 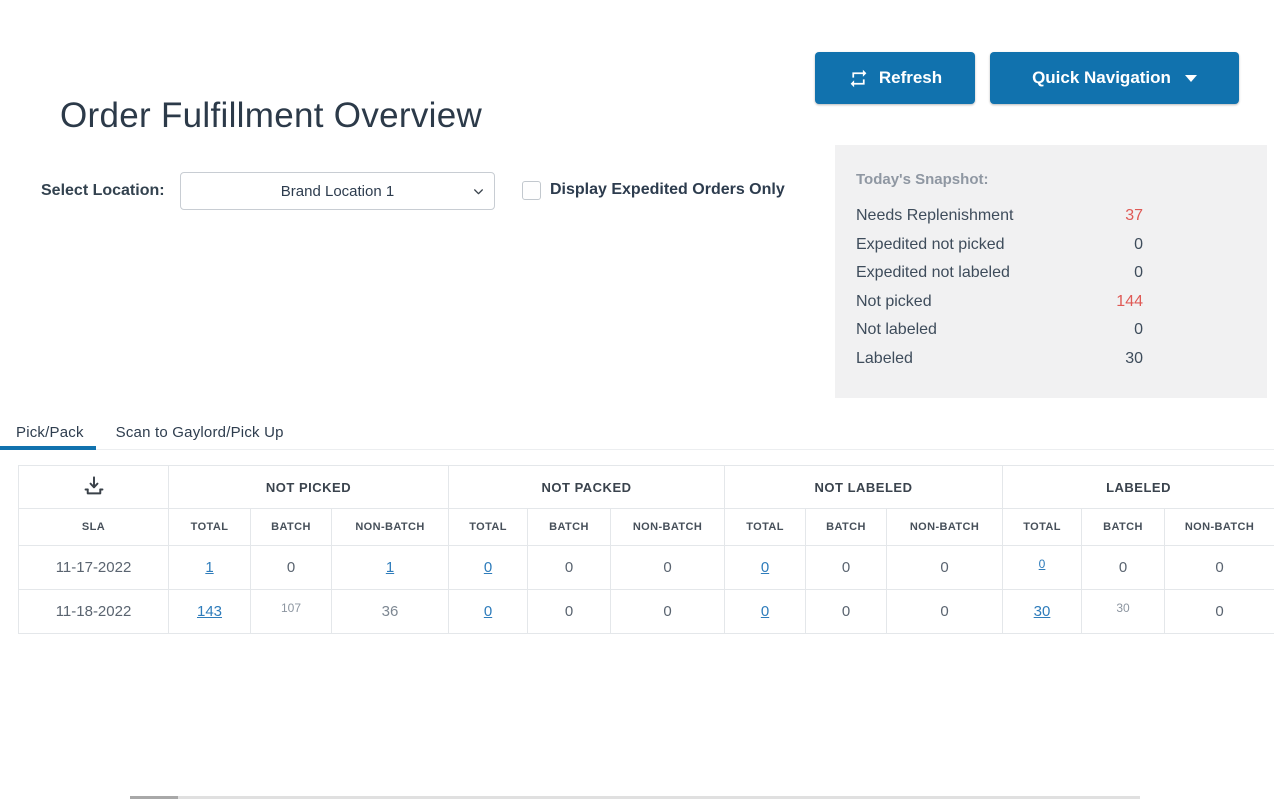 What do you see at coordinates (531, 190) in the screenshot?
I see `expedited-orders-checkbox` at bounding box center [531, 190].